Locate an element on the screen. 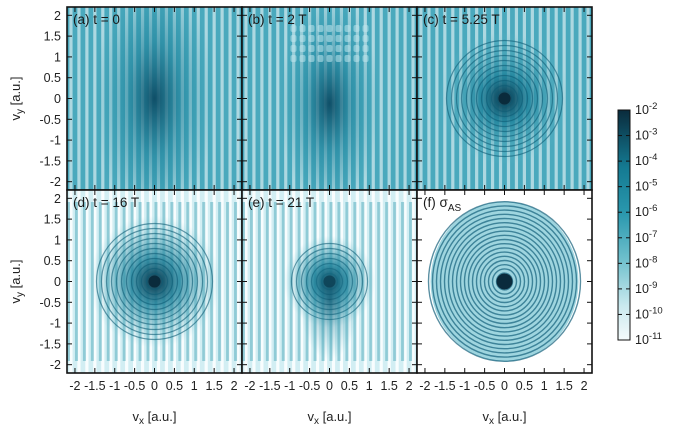 Image resolution: width=699 pixels, height=429 pixels. panel-label: (b) t = 2 T is located at coordinates (277, 19).